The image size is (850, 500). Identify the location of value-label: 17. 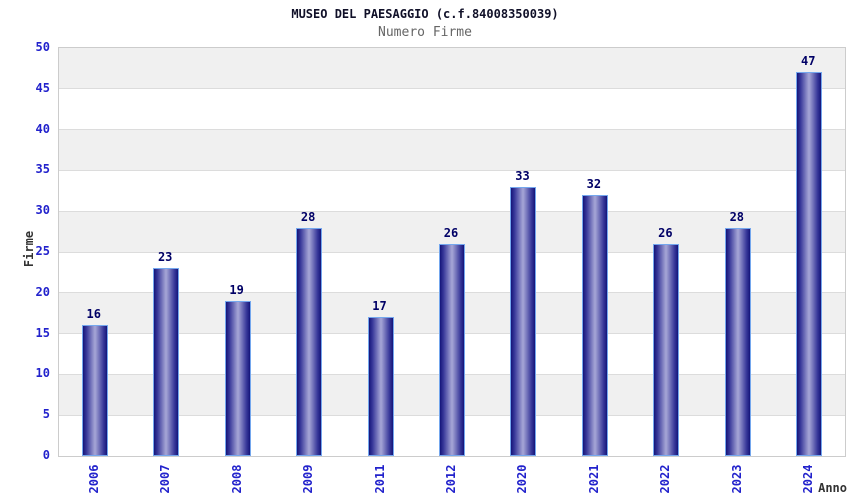
(379, 306).